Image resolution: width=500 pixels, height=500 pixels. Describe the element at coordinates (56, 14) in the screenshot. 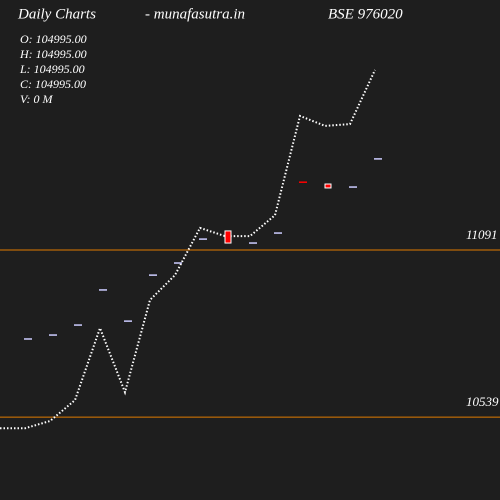

I see `chart-title: Daily Charts` at that location.